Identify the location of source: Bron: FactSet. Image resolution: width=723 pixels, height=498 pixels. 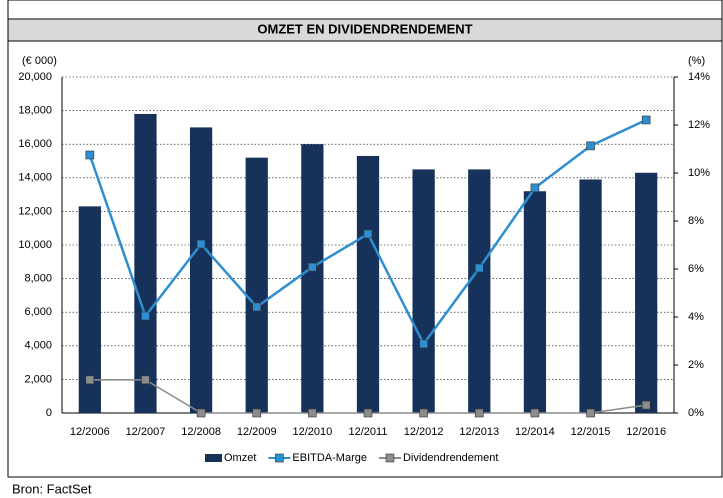
(52, 488).